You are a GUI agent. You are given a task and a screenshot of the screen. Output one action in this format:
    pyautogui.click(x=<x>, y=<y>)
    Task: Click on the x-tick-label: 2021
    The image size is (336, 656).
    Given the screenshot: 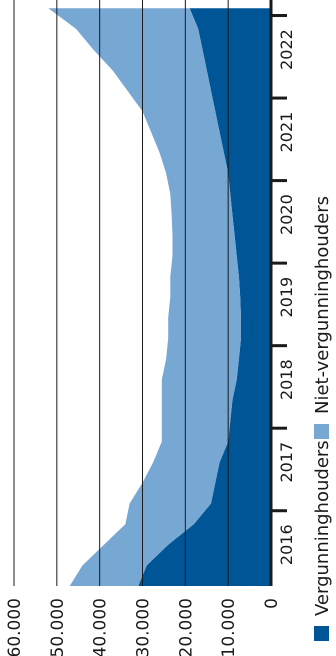 What is the action you would take?
    pyautogui.click(x=286, y=132)
    